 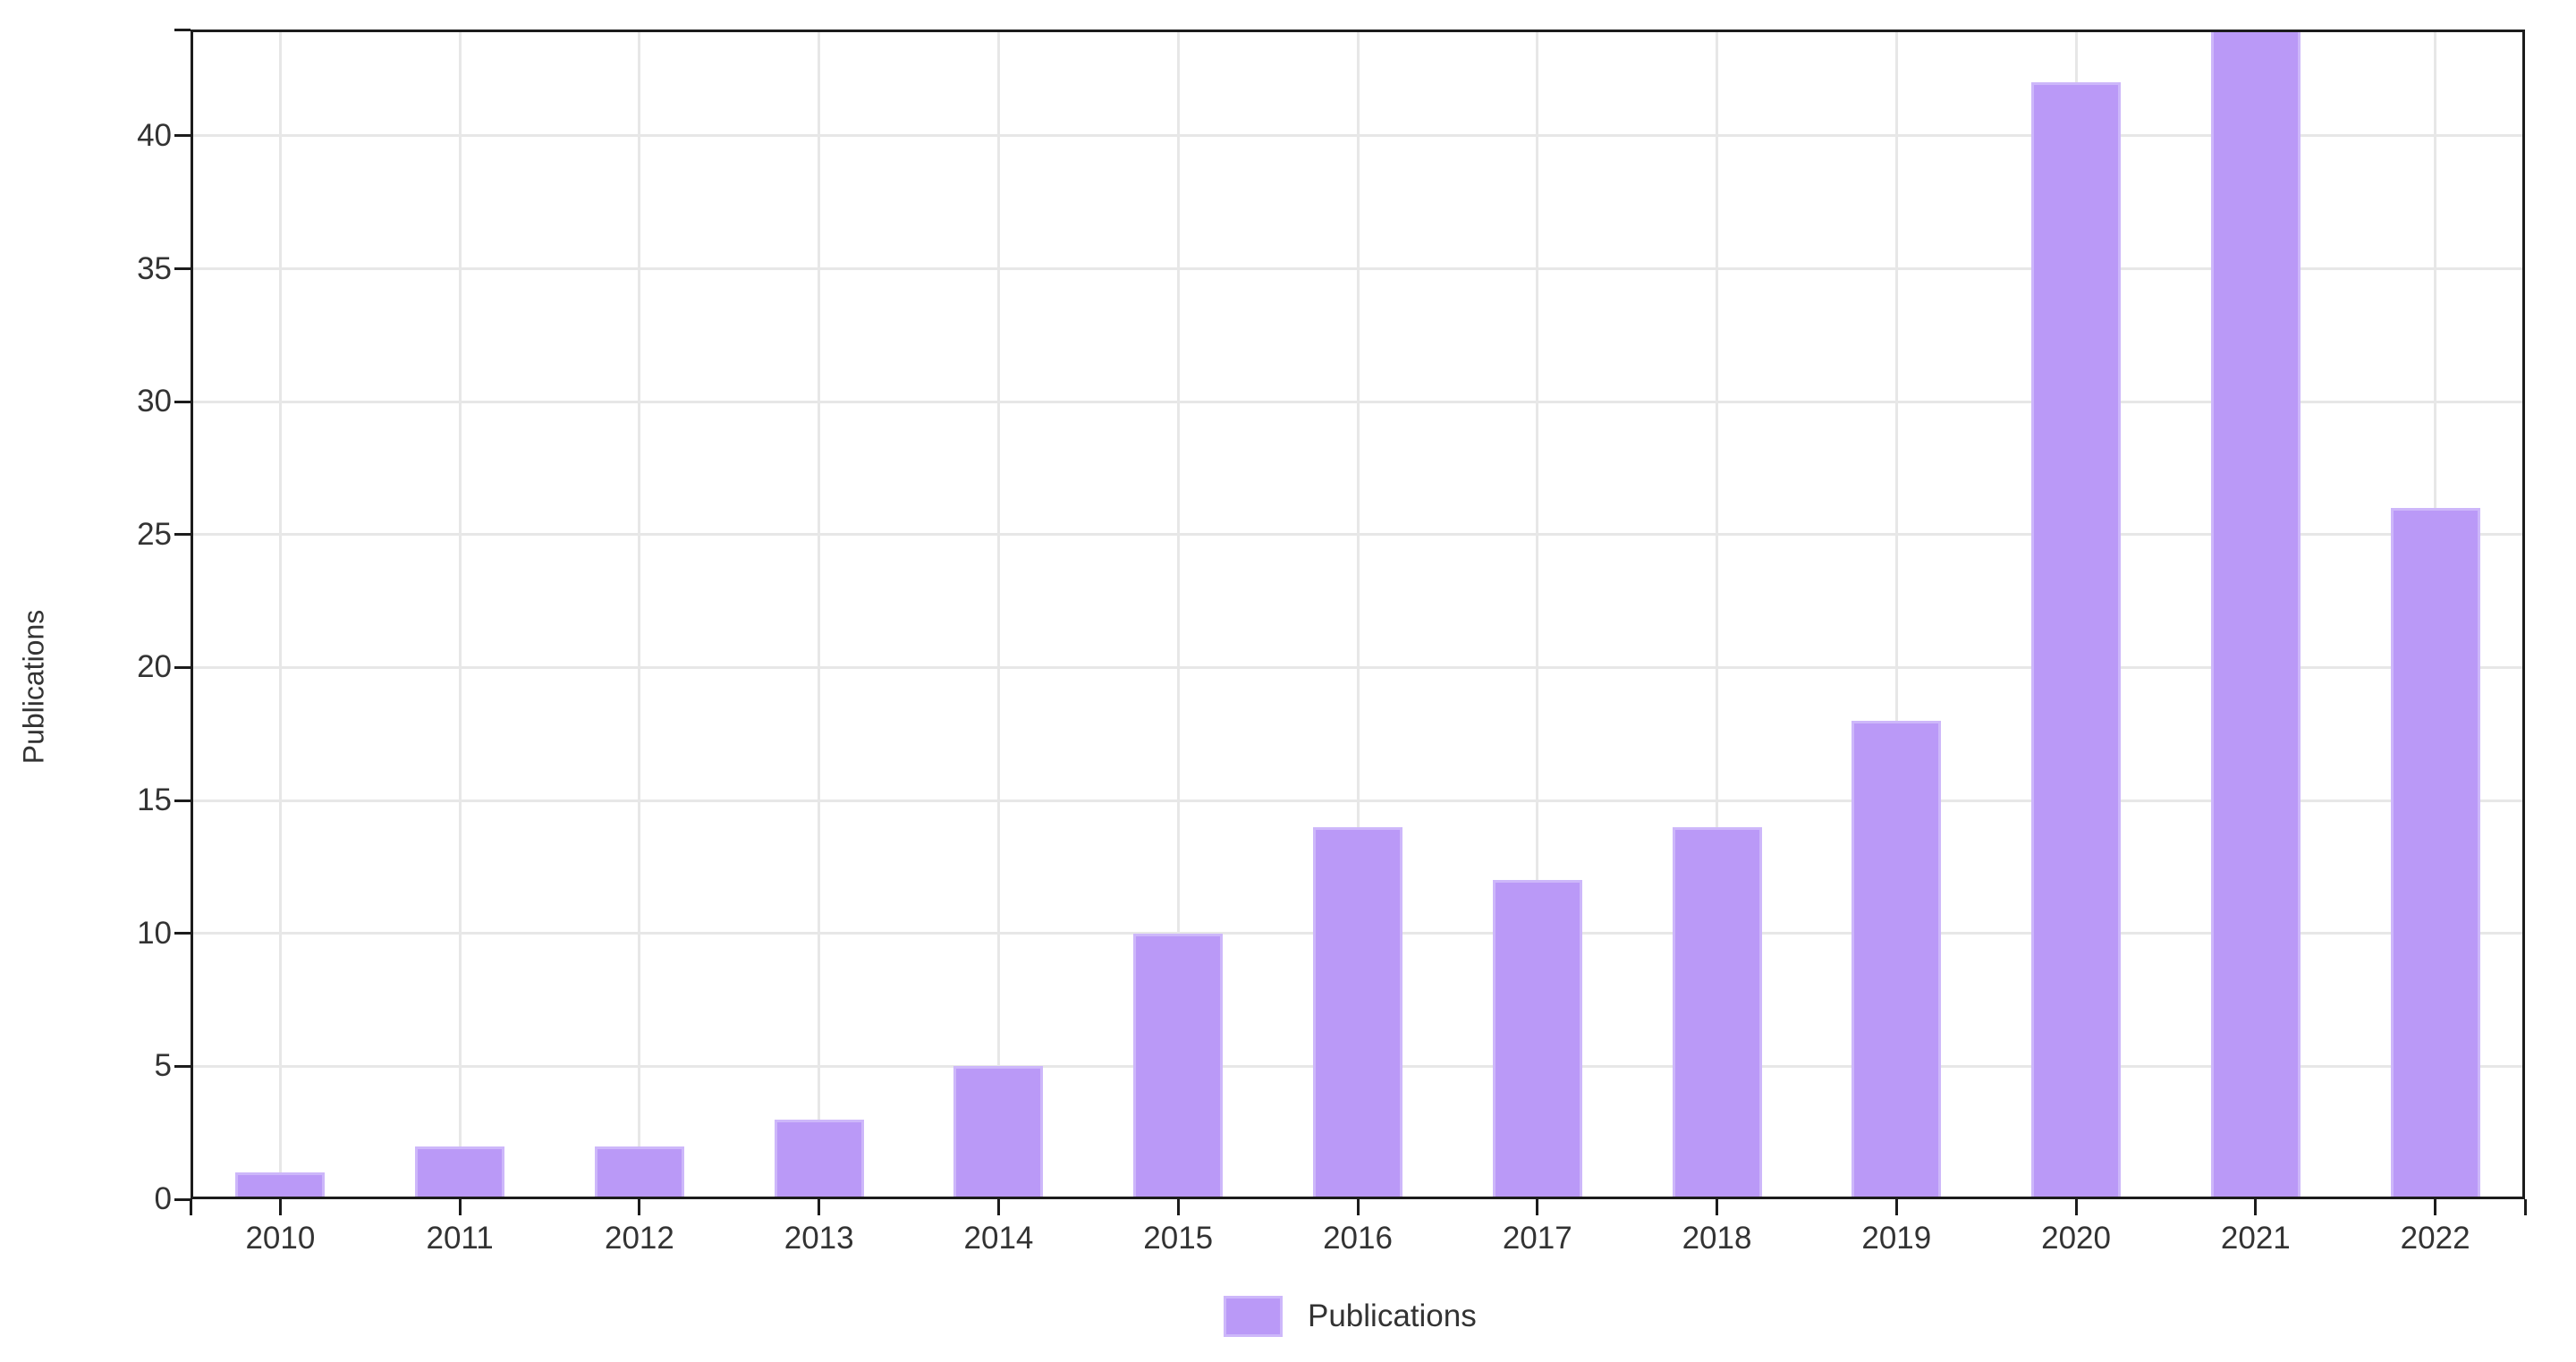 I want to click on x-tick-label: 2022, so click(x=2435, y=1238).